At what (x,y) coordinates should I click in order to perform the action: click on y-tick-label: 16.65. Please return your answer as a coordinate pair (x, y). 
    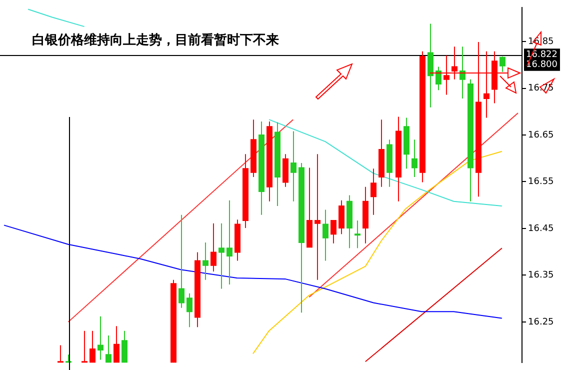
    Looking at the image, I should click on (541, 135).